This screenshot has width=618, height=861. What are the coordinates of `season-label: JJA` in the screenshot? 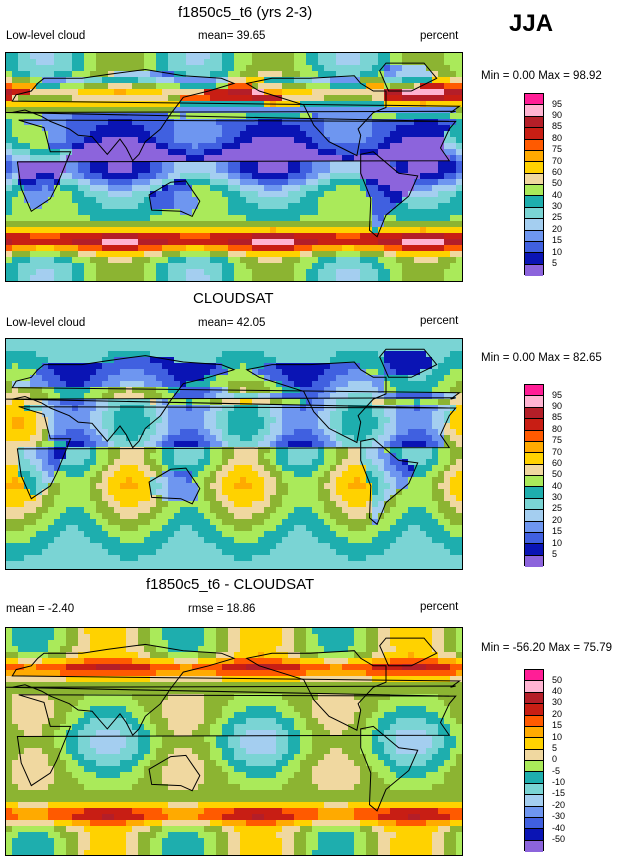 It's located at (531, 23).